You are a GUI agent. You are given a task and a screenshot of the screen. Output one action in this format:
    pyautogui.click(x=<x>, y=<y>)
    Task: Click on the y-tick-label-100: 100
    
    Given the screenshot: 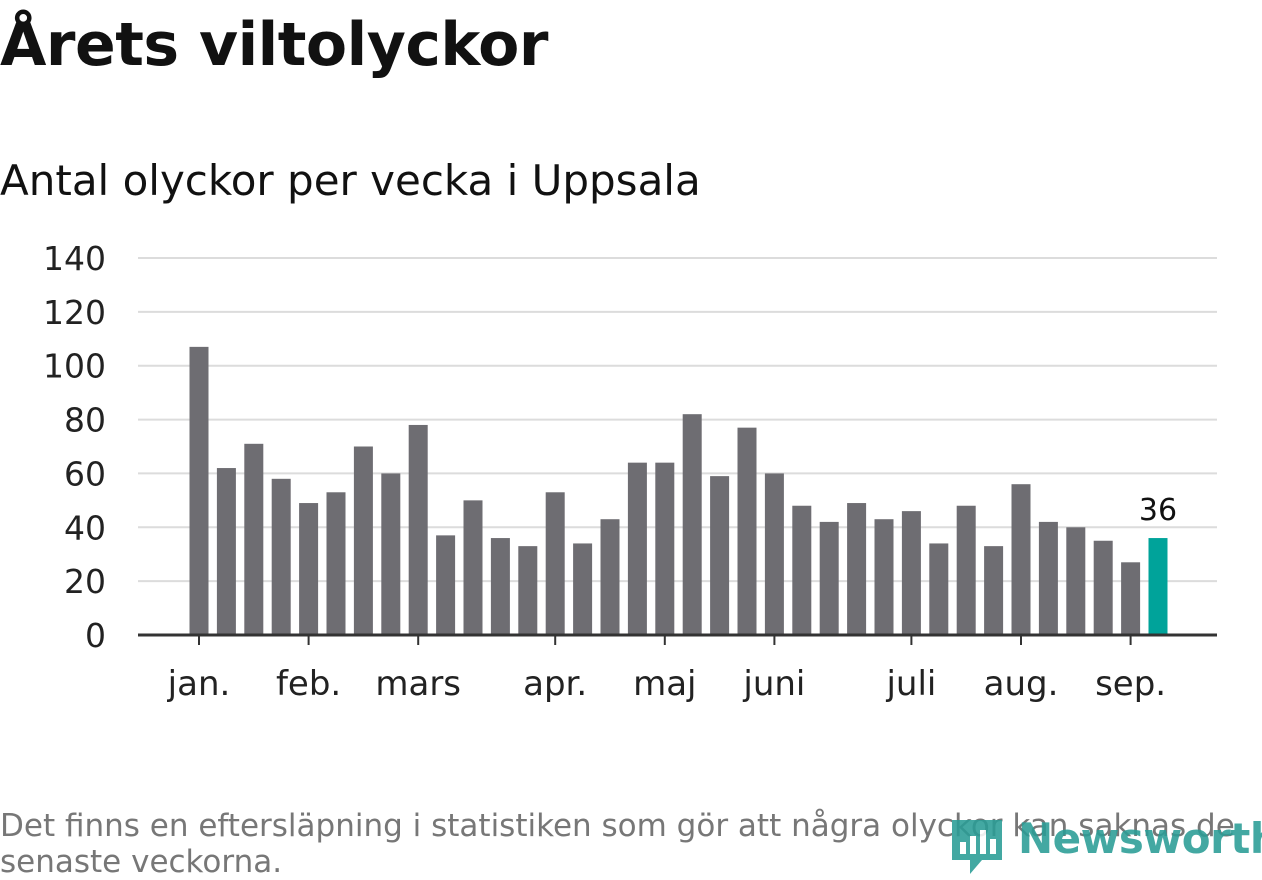 What is the action you would take?
    pyautogui.click(x=74, y=366)
    